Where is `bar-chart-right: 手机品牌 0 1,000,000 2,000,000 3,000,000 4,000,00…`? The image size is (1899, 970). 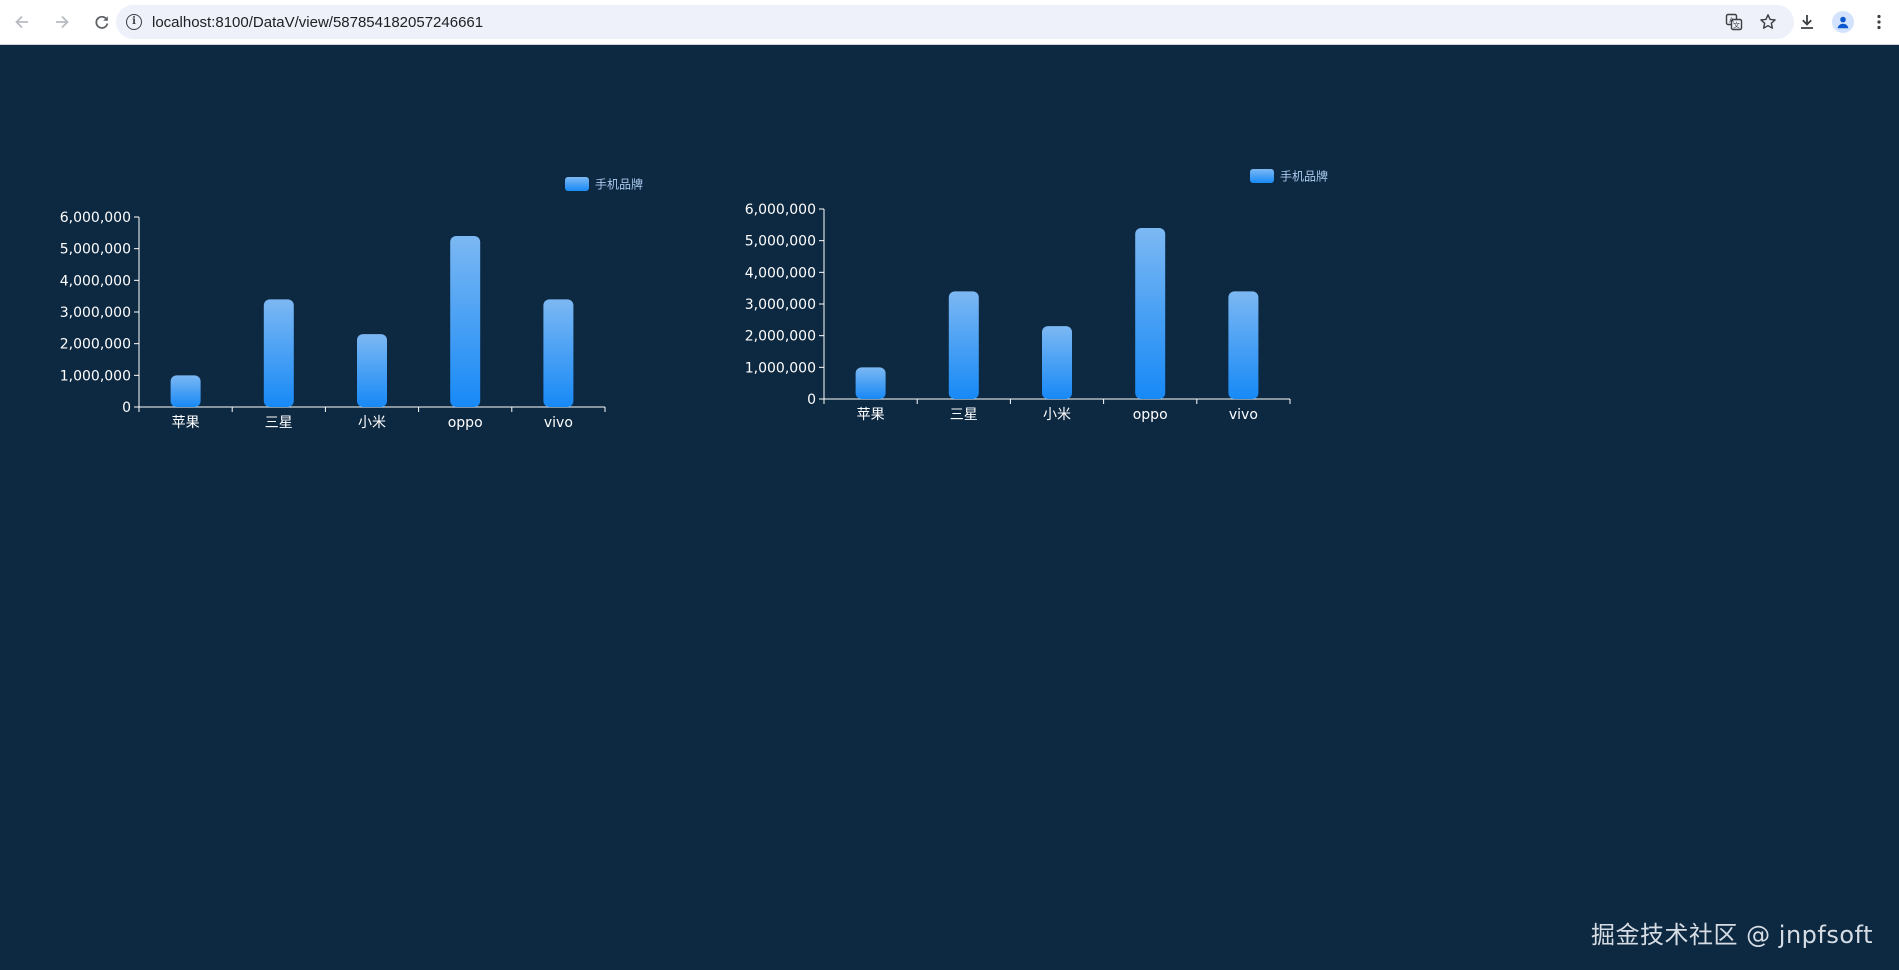
bar-chart-right: 手机品牌 0 1,000,000 2,000,000 3,000,000 4,000,00… is located at coordinates (1036, 296).